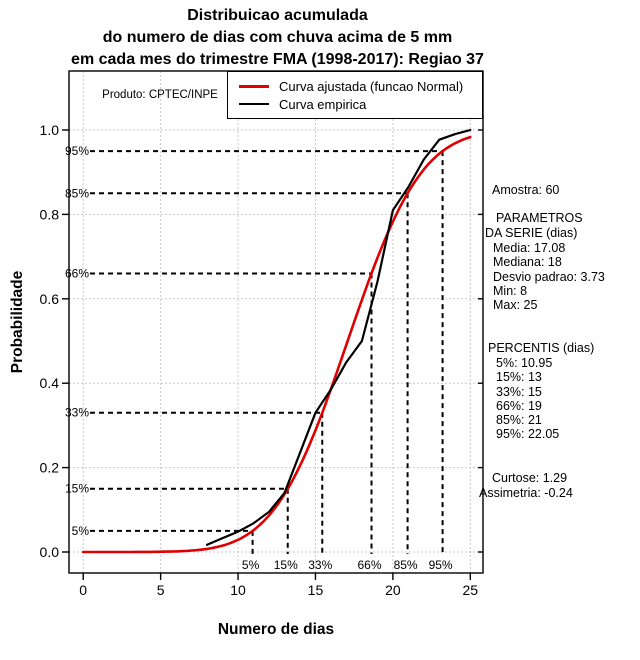 The image size is (640, 660). Describe the element at coordinates (471, 590) in the screenshot. I see `x-tick-label: 25` at that location.